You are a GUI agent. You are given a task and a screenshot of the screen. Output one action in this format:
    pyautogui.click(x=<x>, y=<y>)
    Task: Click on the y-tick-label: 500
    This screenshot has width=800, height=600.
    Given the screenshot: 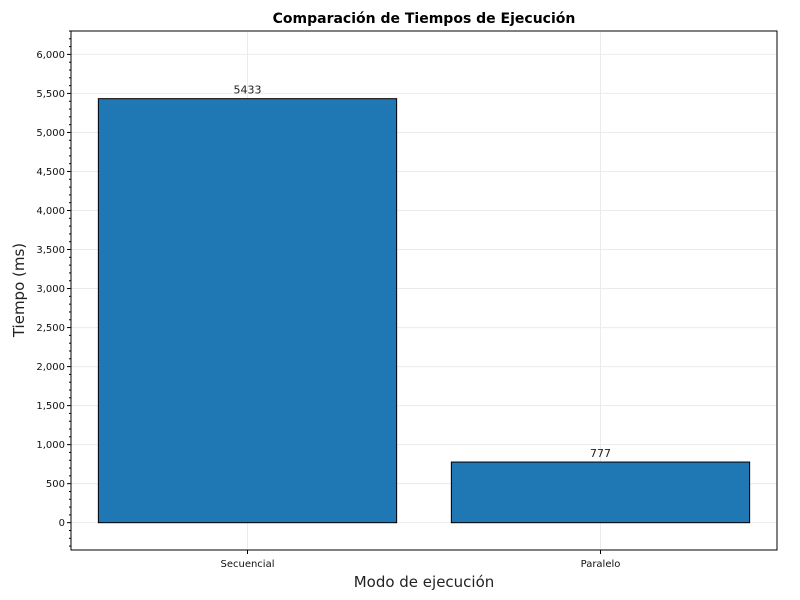 What is the action you would take?
    pyautogui.click(x=55, y=484)
    